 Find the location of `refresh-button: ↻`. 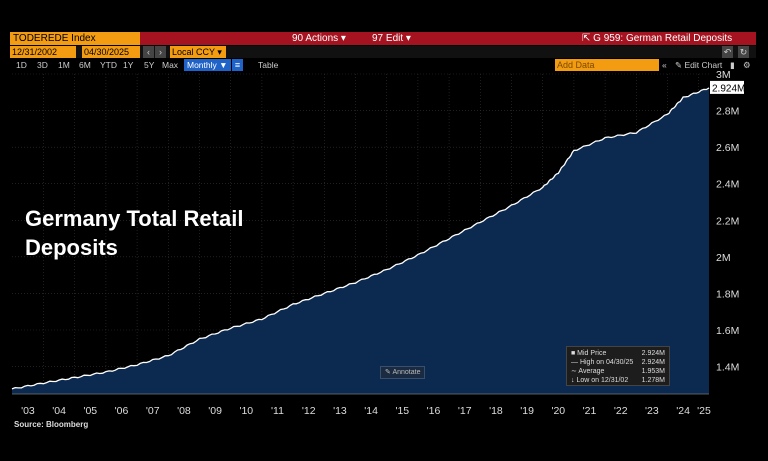

refresh-button: ↻ is located at coordinates (743, 52).